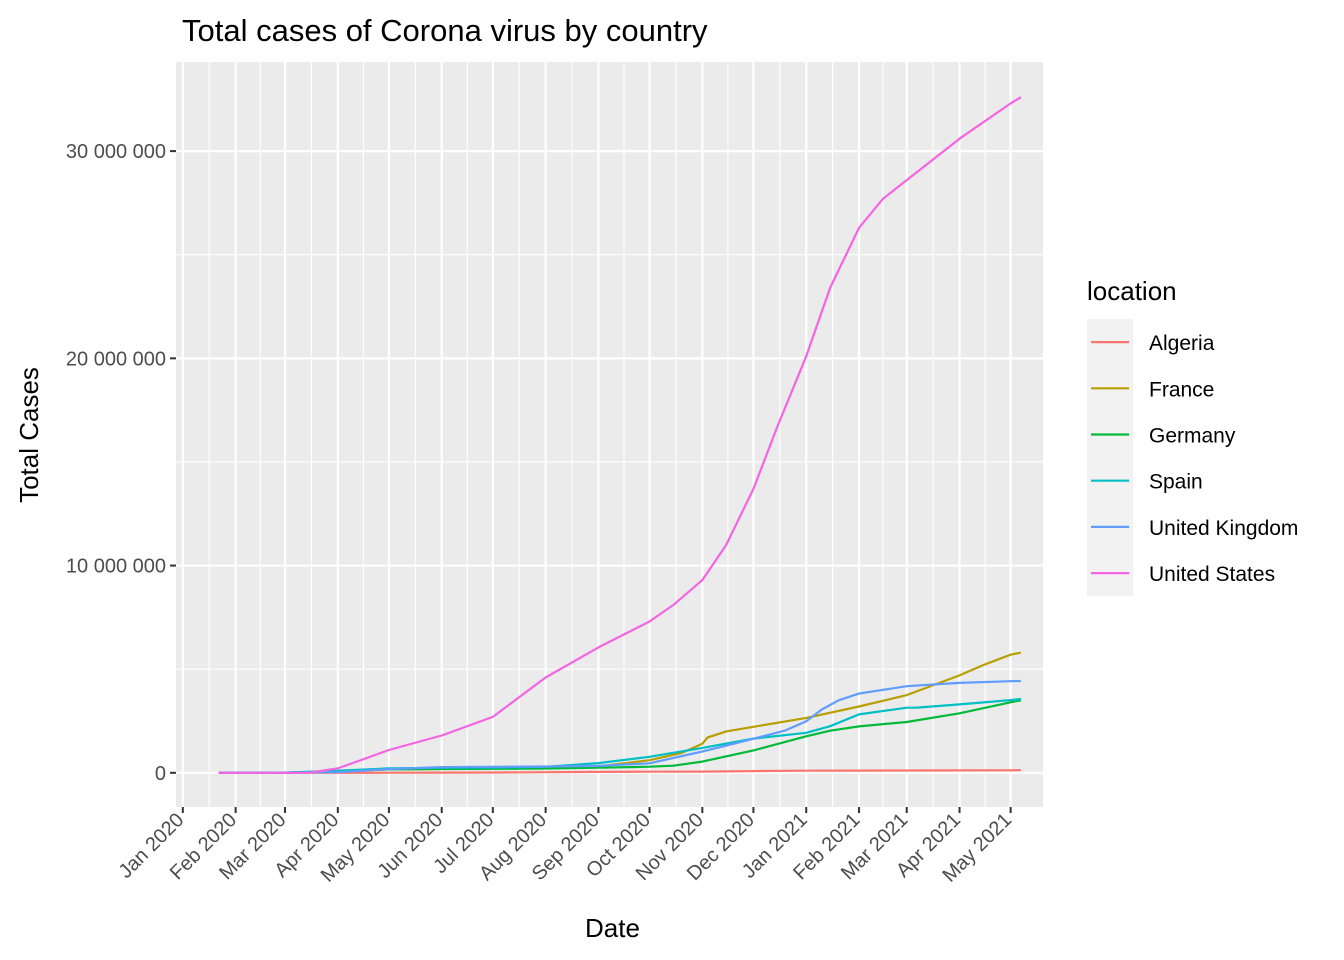 Image resolution: width=1344 pixels, height=960 pixels. What do you see at coordinates (121, 463) in the screenshot?
I see `y-axis: 0 10 000 000 20 000 000 30 000 000` at bounding box center [121, 463].